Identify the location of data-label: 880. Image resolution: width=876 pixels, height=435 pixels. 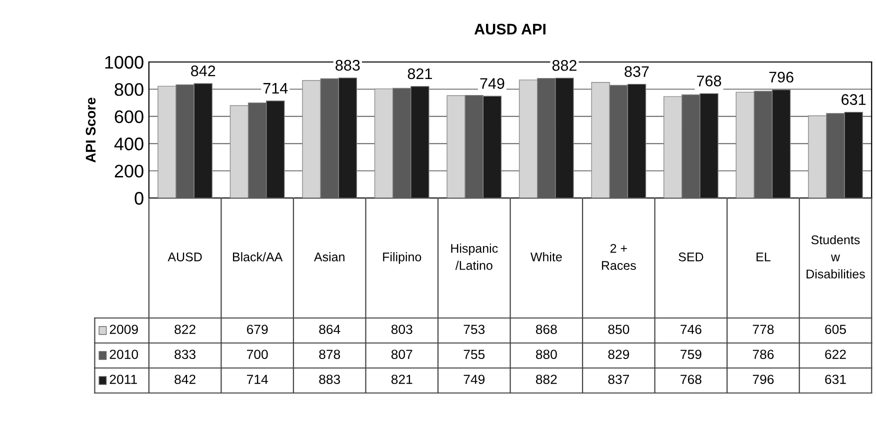
(546, 355).